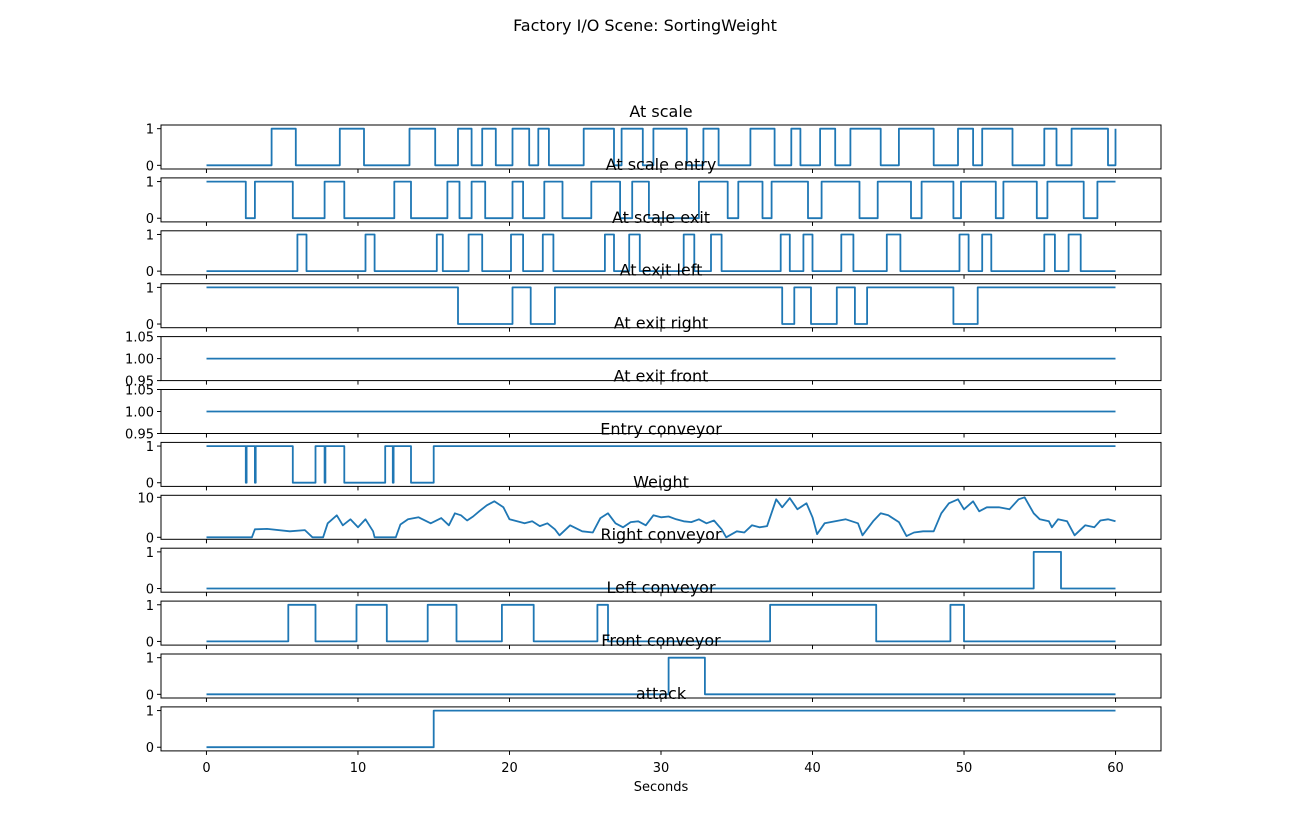 This screenshot has height=834, width=1290. What do you see at coordinates (660, 111) in the screenshot?
I see `panel-title: At scale` at bounding box center [660, 111].